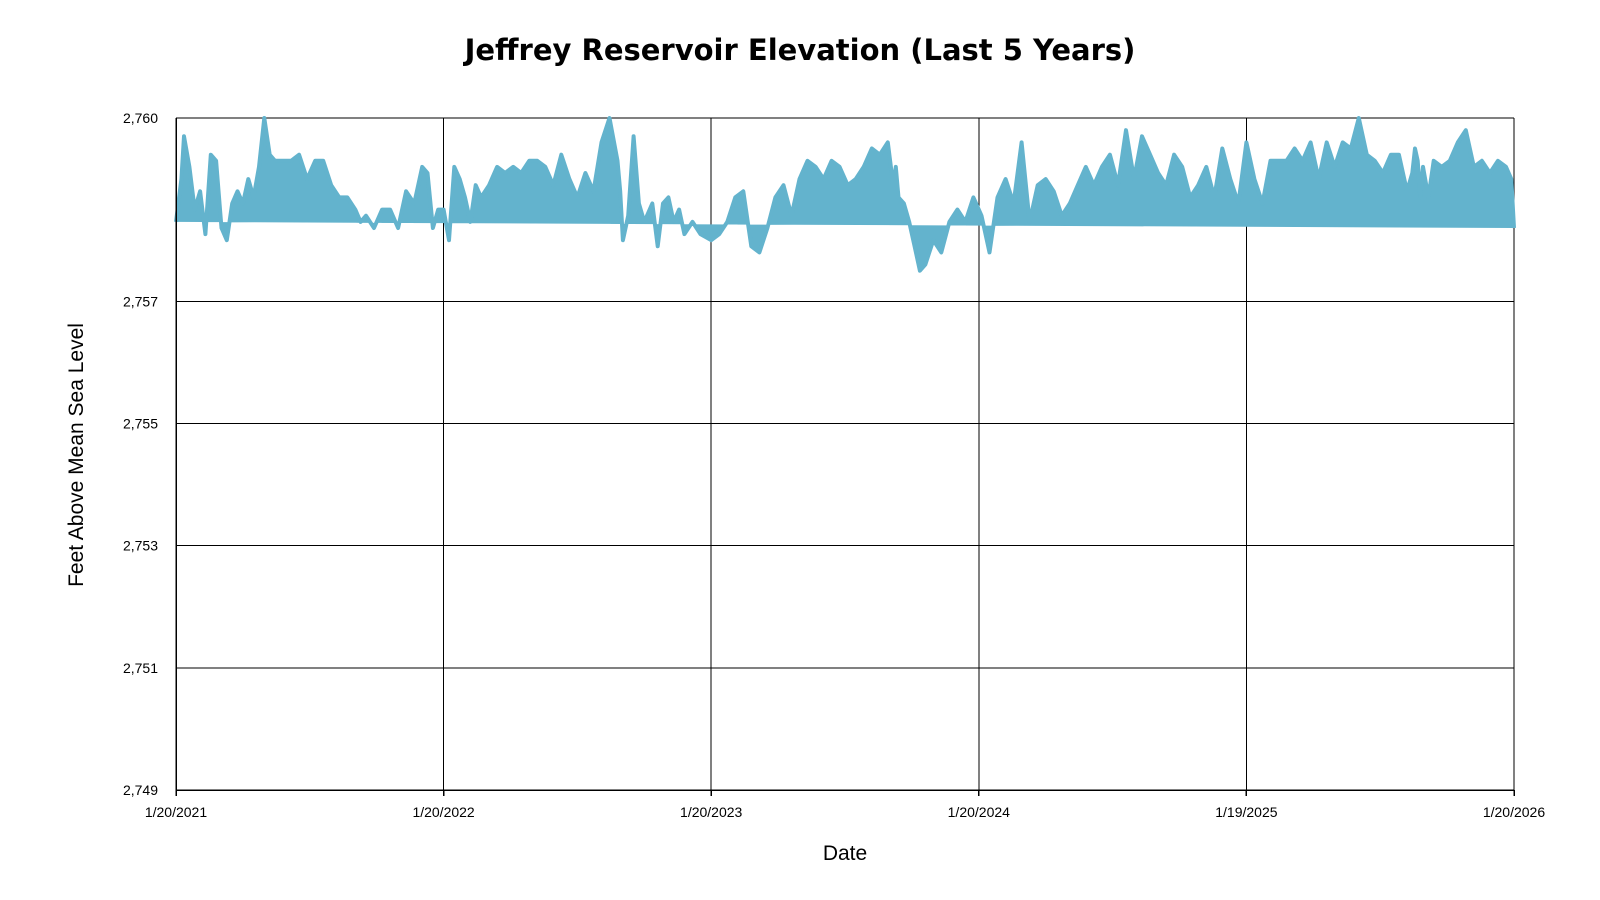 The image size is (1600, 900). Describe the element at coordinates (443, 812) in the screenshot. I see `x-tick-label: 1/20/2022` at that location.